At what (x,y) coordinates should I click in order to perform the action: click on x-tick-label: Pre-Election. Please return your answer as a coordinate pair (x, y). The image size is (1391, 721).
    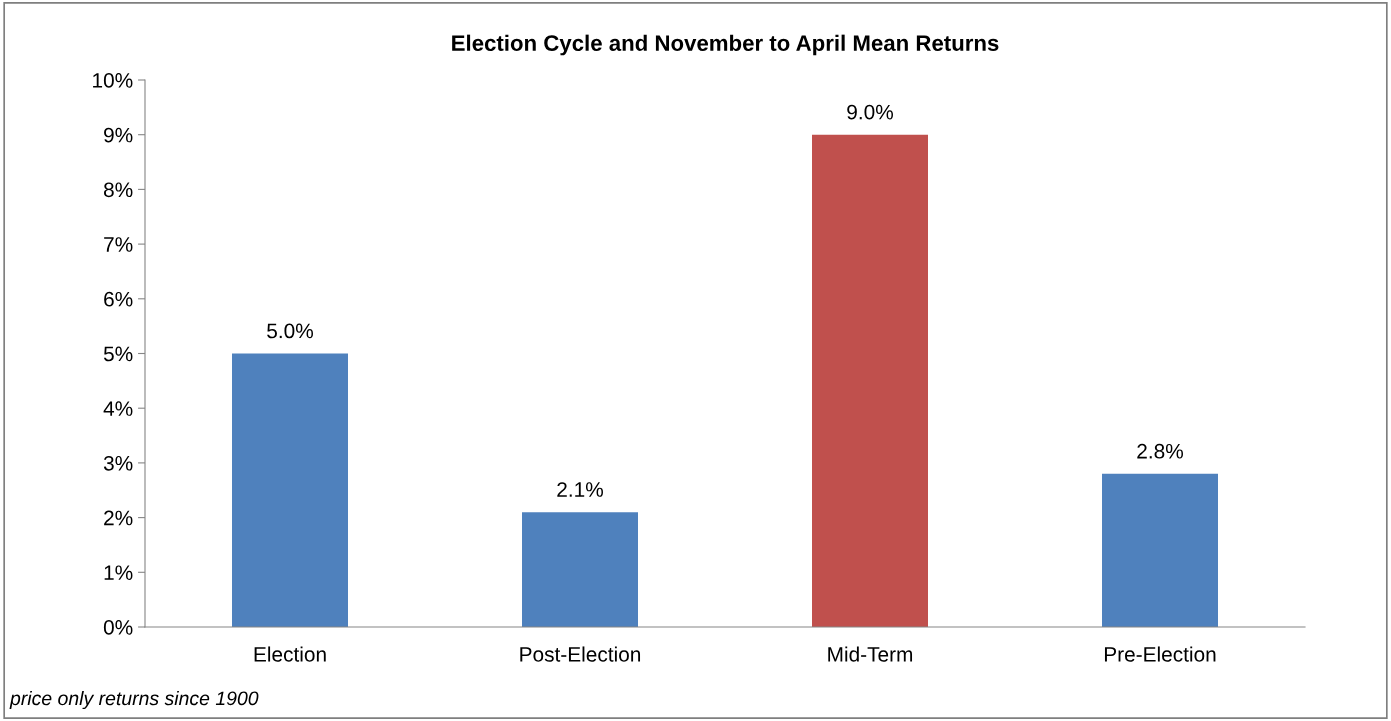
    Looking at the image, I should click on (1160, 654).